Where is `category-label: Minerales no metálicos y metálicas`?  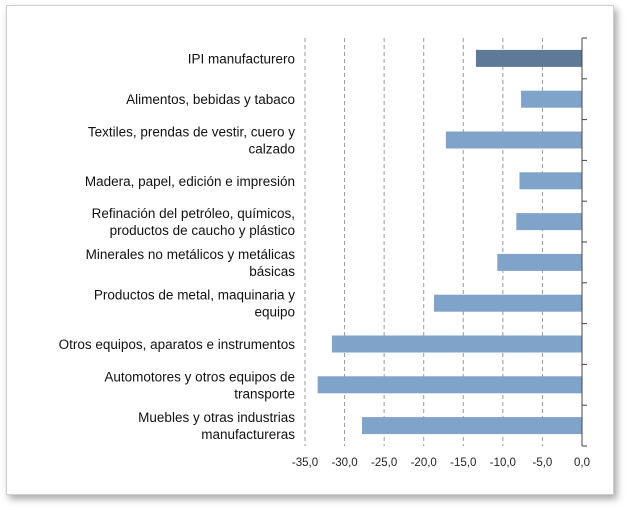
category-label: Minerales no metálicos y metálicas is located at coordinates (191, 254).